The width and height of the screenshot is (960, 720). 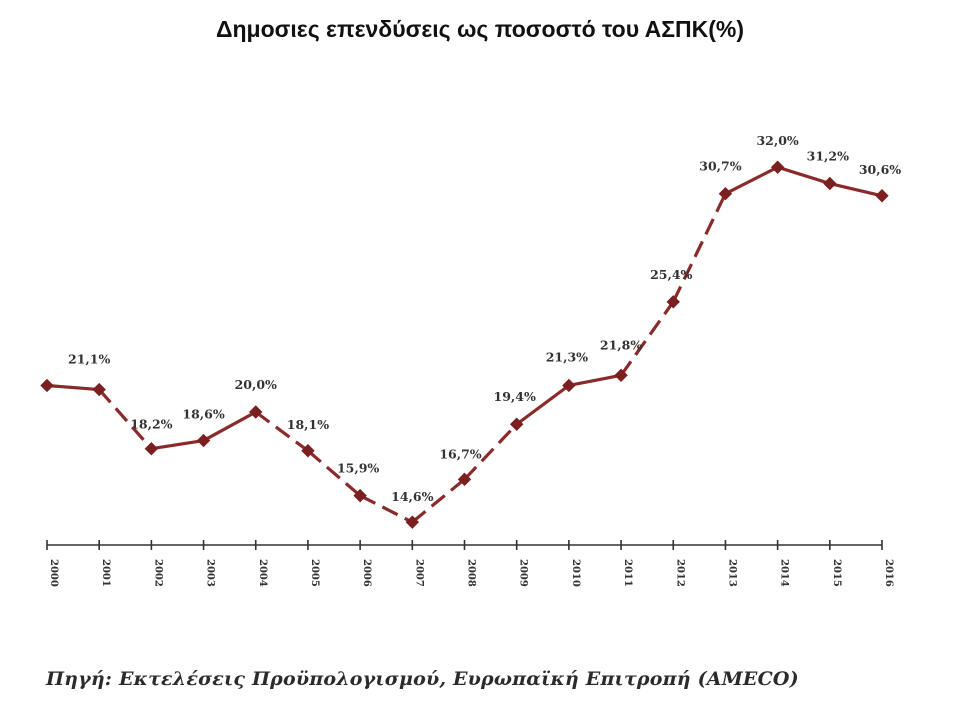 What do you see at coordinates (679, 573) in the screenshot?
I see `x-tick-label: 2012` at bounding box center [679, 573].